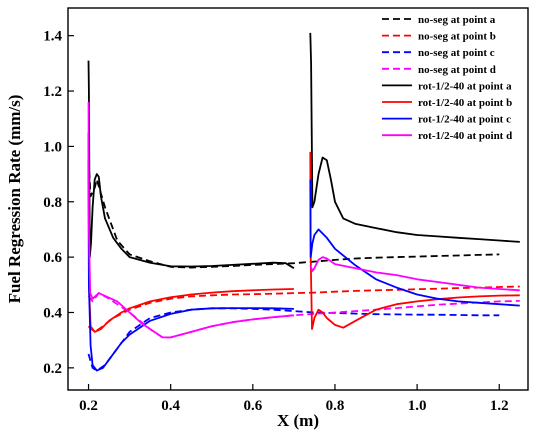 This screenshot has width=550, height=436. Describe the element at coordinates (456, 53) in the screenshot. I see `legend-label: no-seg at point c` at that location.